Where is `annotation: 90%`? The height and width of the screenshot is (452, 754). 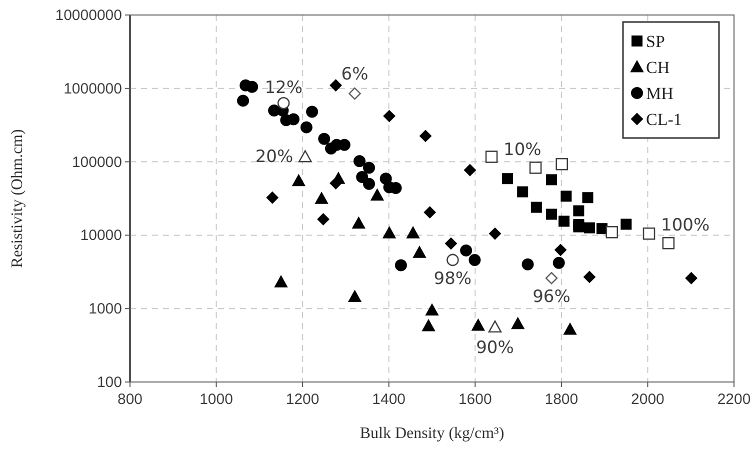
annotation: 90% is located at coordinates (495, 348).